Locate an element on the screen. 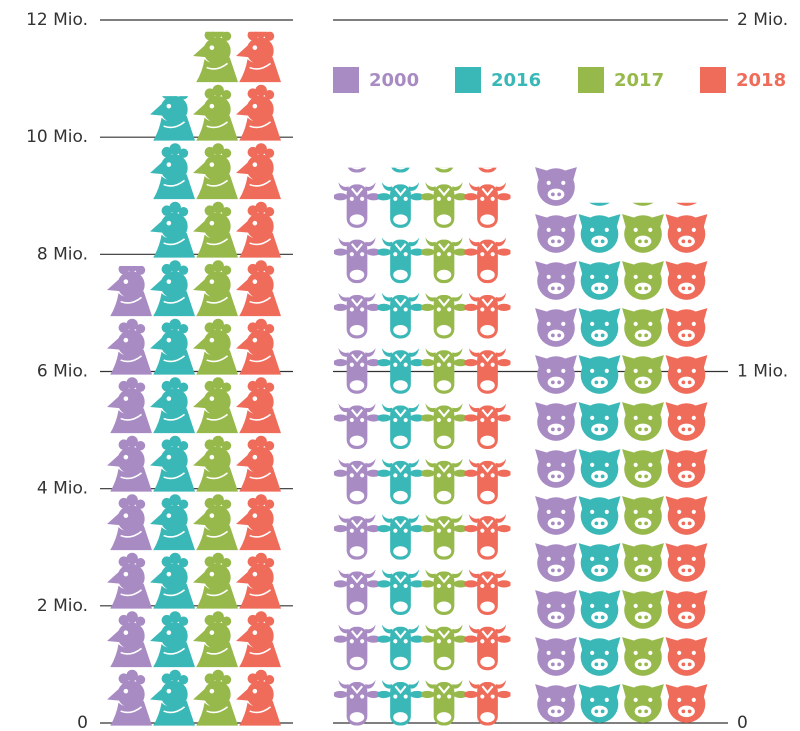 The height and width of the screenshot is (731, 800). legend-label: 2016 is located at coordinates (516, 80).